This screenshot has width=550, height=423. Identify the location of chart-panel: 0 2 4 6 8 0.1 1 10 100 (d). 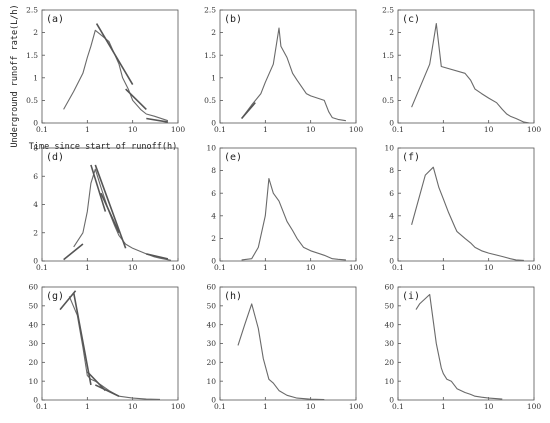
(109, 208).